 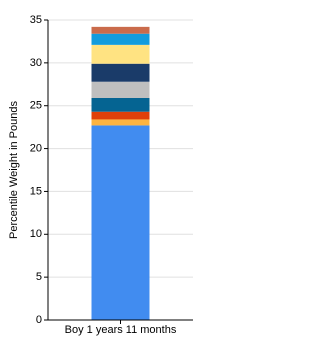 What do you see at coordinates (121, 330) in the screenshot?
I see `x-tick-label: Boy 1 years 11 months` at bounding box center [121, 330].